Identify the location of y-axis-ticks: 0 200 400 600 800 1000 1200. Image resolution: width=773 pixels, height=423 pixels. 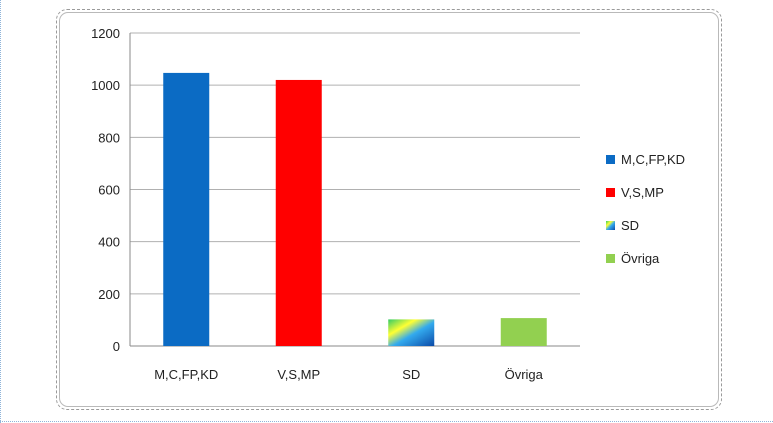
(105, 190).